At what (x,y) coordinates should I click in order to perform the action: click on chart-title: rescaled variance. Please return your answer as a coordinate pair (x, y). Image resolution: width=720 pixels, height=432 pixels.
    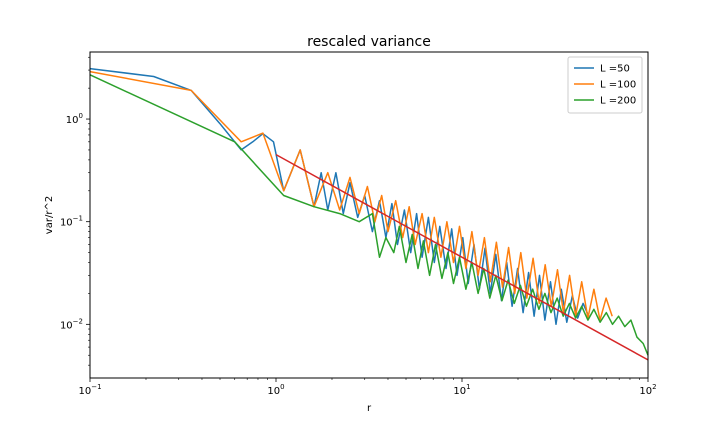
    Looking at the image, I should click on (369, 42).